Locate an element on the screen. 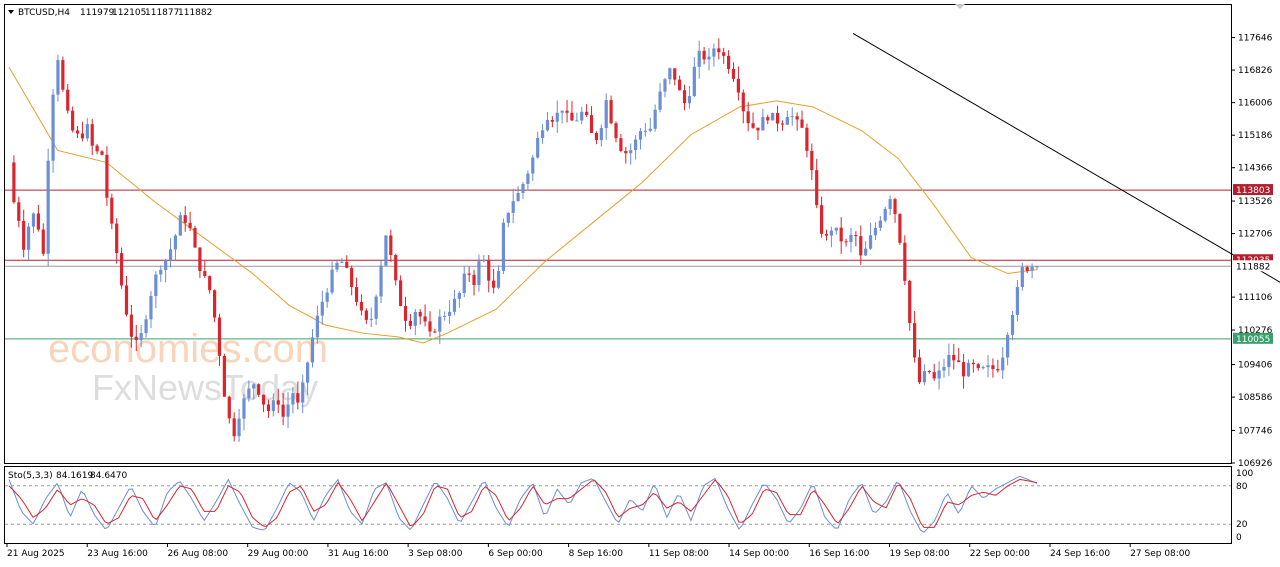 Image resolution: width=1280 pixels, height=567 pixels. symbol-label: BTCUSD,H4 is located at coordinates (44, 13).